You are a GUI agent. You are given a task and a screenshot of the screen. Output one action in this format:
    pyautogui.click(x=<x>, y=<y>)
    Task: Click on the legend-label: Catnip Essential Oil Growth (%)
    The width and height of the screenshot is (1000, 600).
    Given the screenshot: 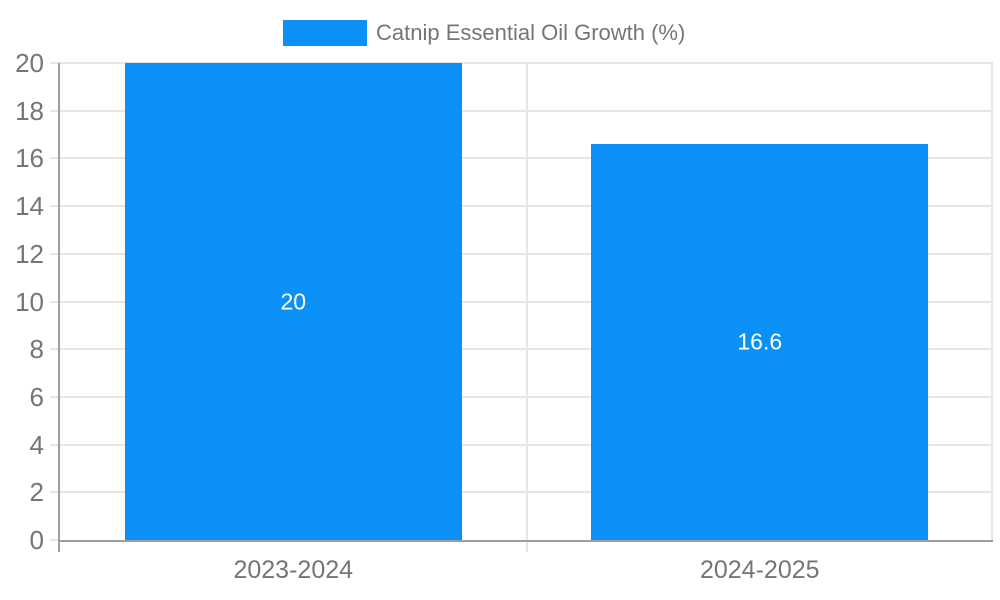 What is the action you would take?
    pyautogui.click(x=531, y=32)
    